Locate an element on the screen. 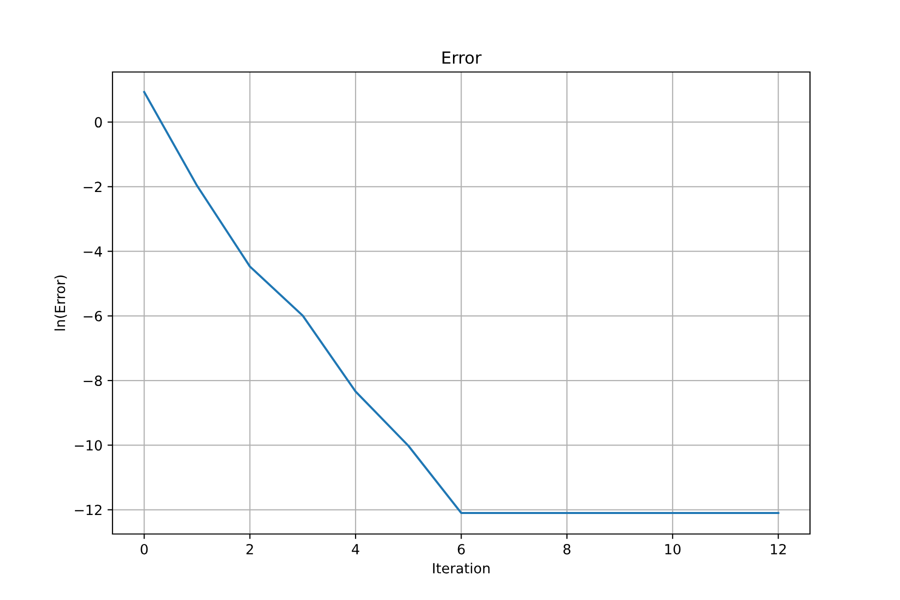 This screenshot has height=600, width=900. y-tick-label: −4 is located at coordinates (93, 251).